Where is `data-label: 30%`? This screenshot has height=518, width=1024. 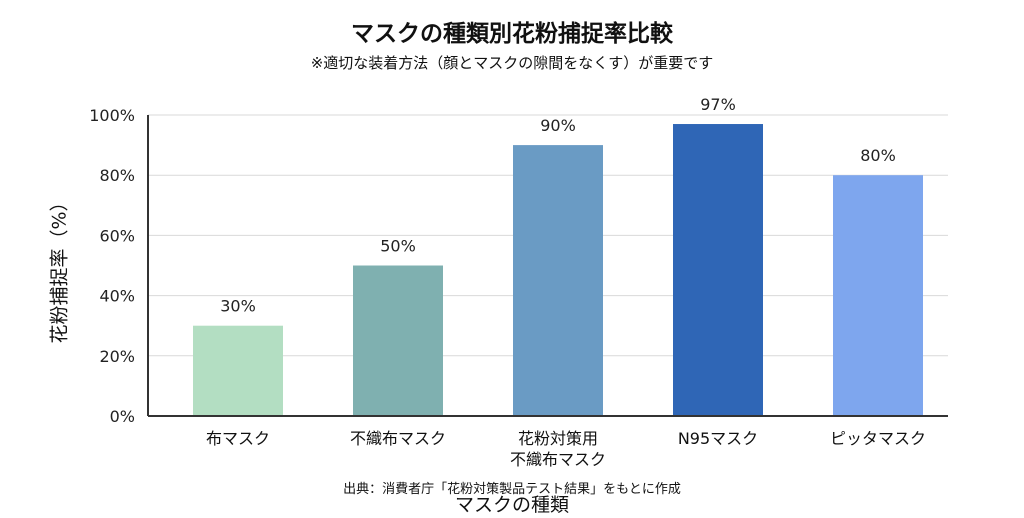 data-label: 30% is located at coordinates (238, 306).